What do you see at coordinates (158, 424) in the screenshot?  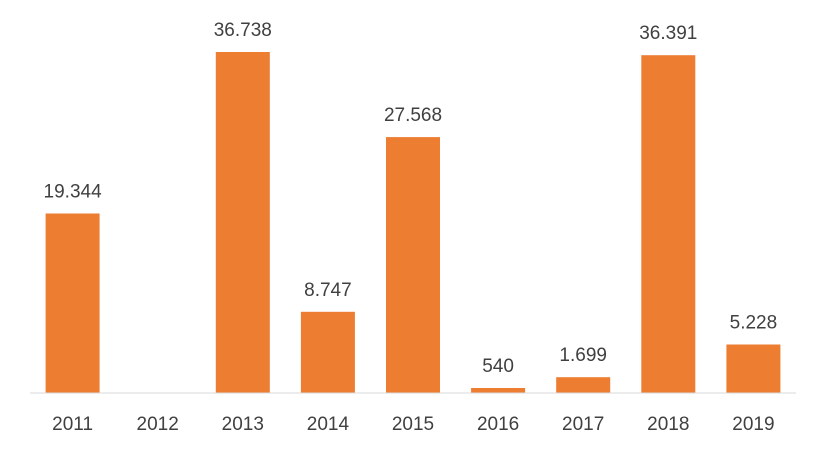 I see `x-tick-label-2012: 2012` at bounding box center [158, 424].